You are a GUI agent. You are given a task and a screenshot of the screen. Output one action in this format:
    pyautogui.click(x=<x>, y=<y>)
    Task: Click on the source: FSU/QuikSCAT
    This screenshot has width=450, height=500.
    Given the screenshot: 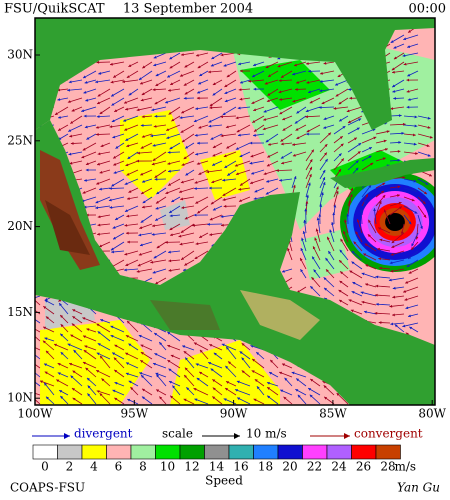 What is the action you would take?
    pyautogui.click(x=54, y=9)
    